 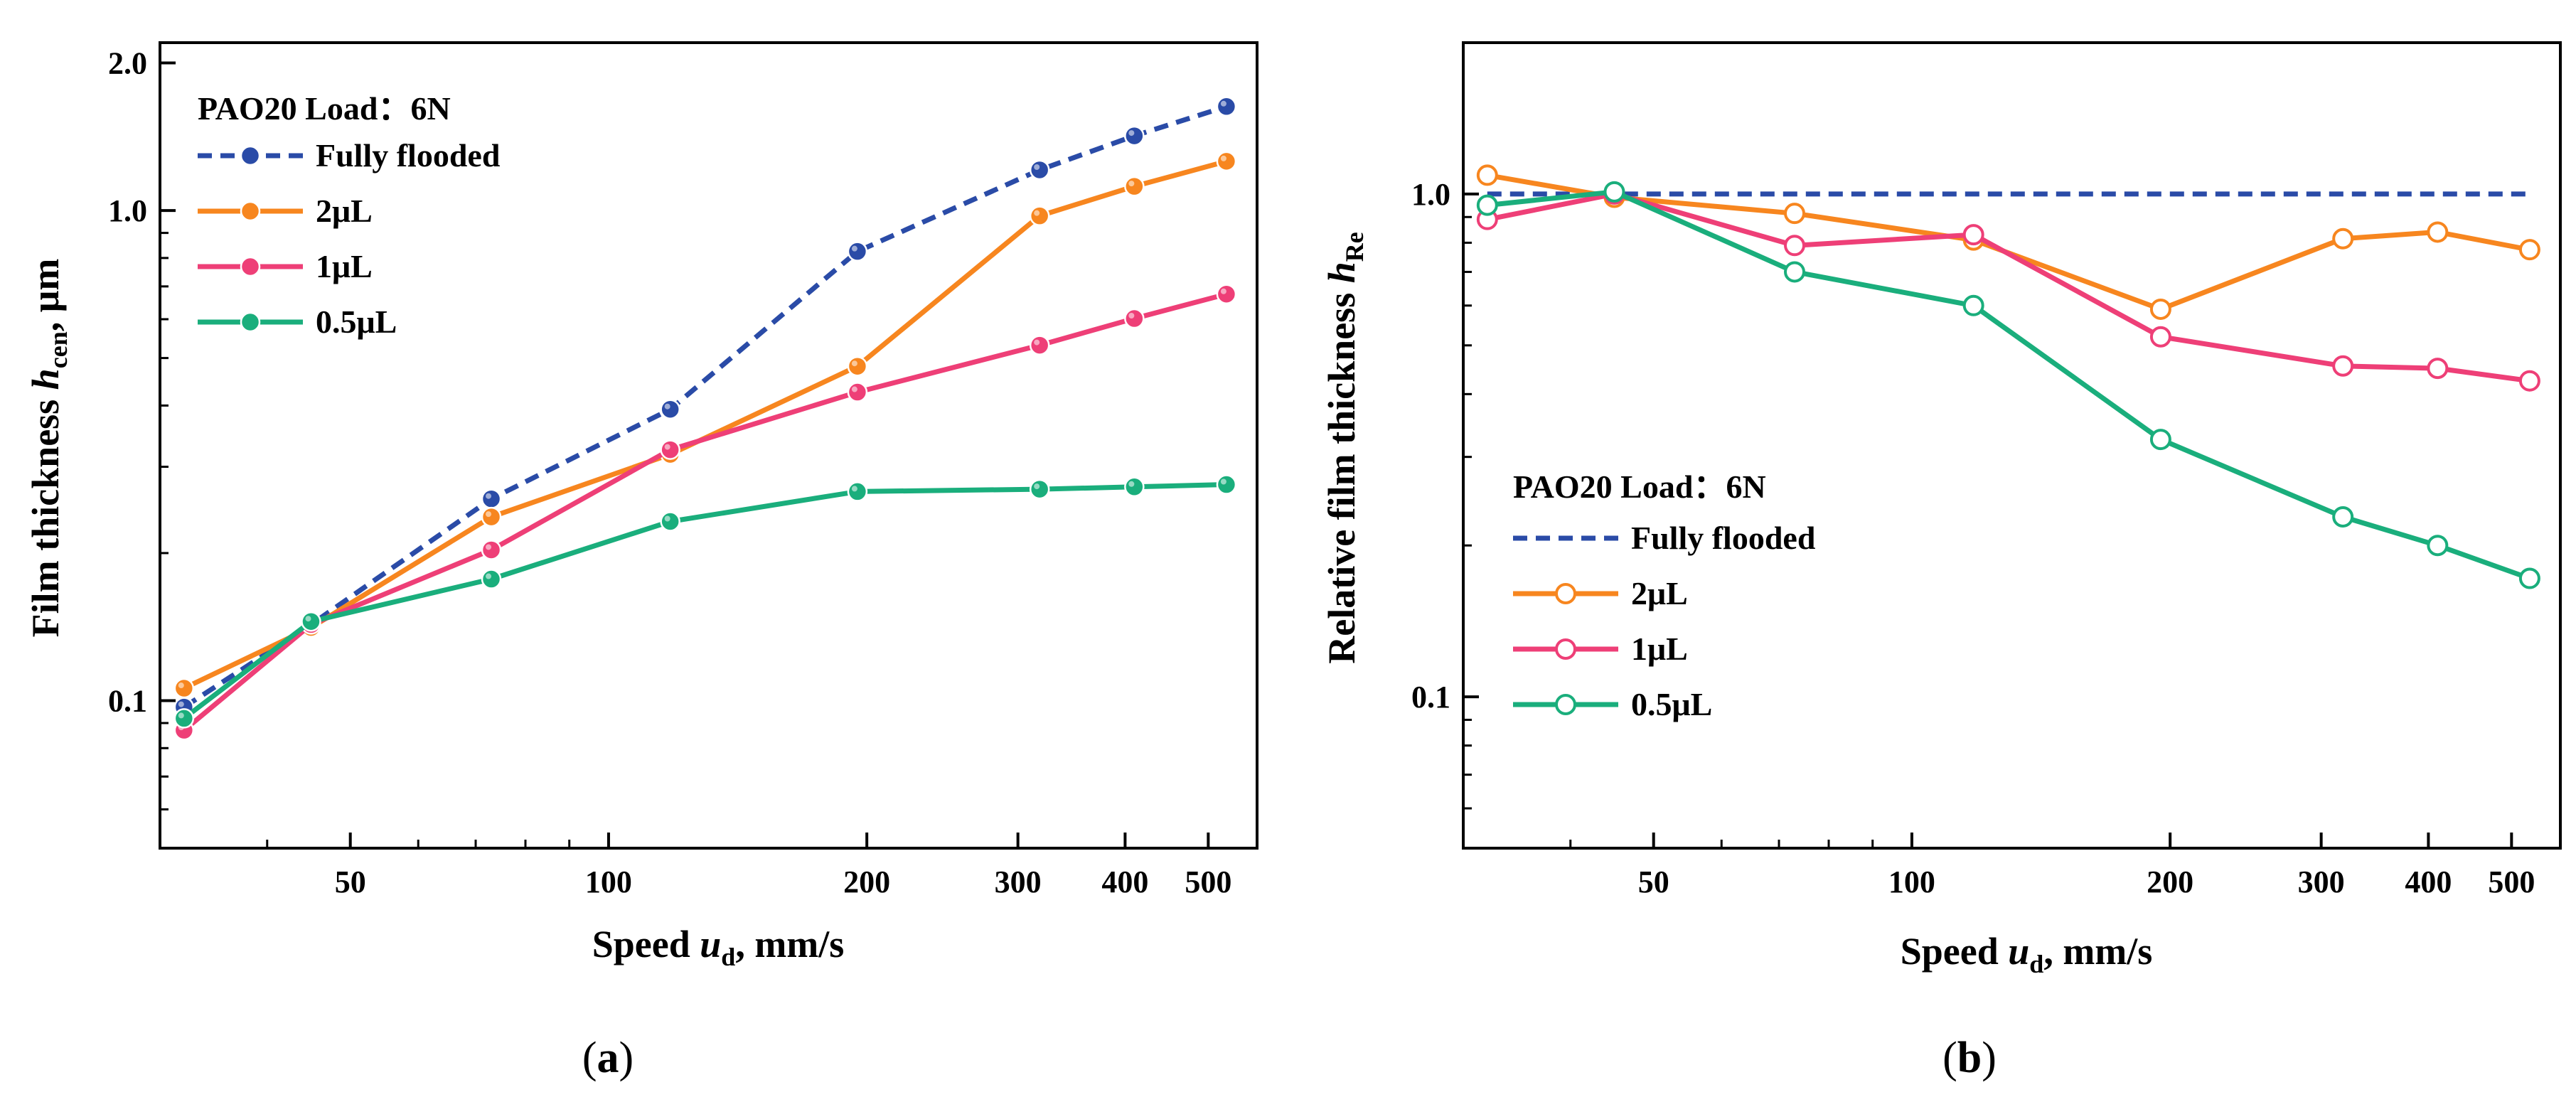 What do you see at coordinates (1344, 447) in the screenshot?
I see `panel-b-y-axis-label: Relative film thickness hRe` at bounding box center [1344, 447].